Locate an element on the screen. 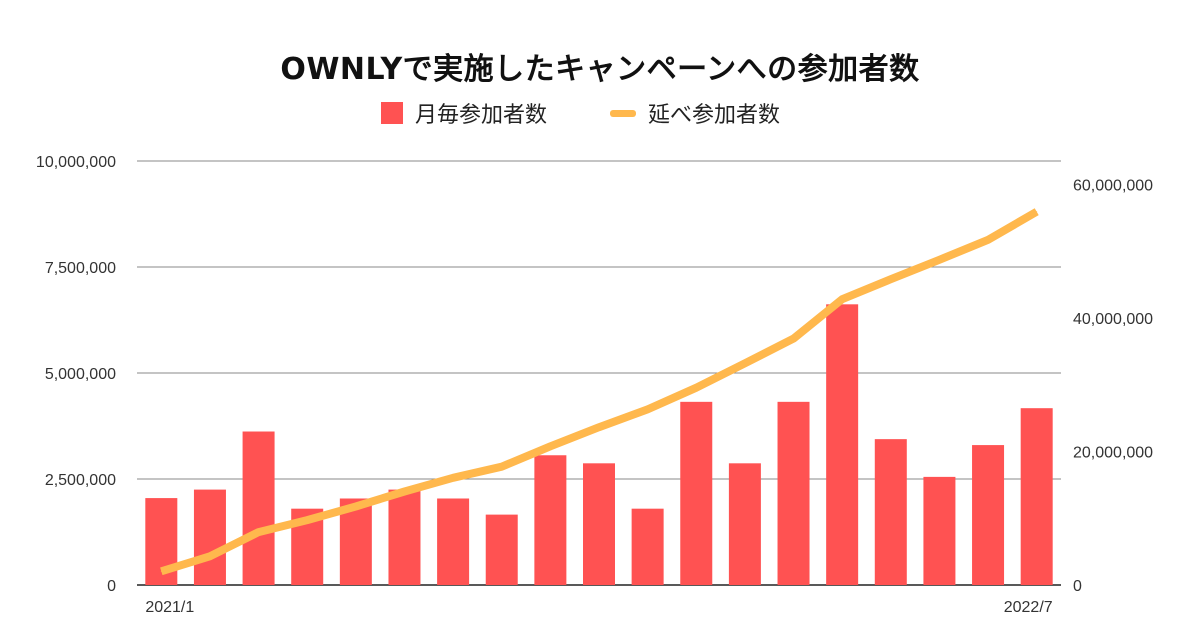 The width and height of the screenshot is (1200, 630). legend-item-cumulative: 延べ参加者数 is located at coordinates (695, 113).